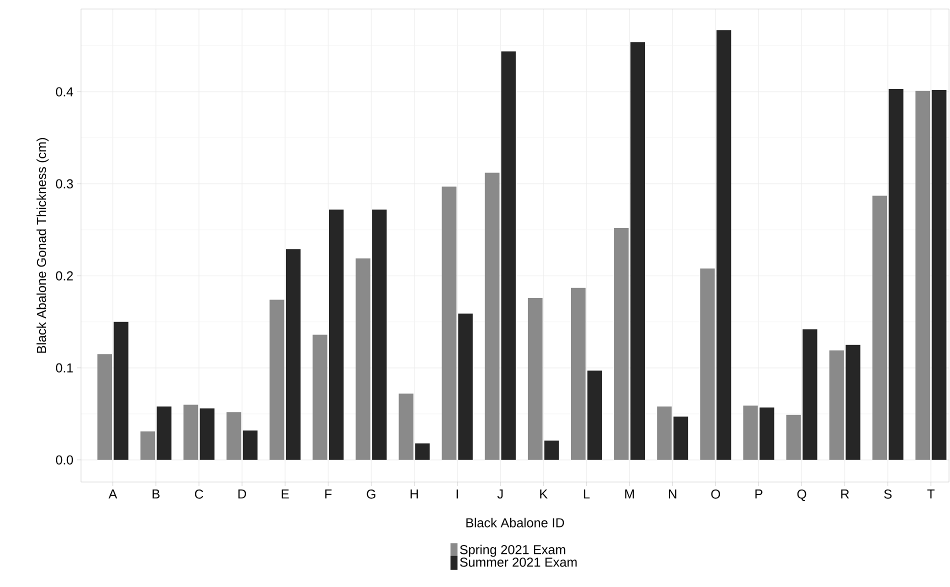 This screenshot has width=950, height=587. What do you see at coordinates (64, 459) in the screenshot?
I see `y-tick-label: 0.0` at bounding box center [64, 459].